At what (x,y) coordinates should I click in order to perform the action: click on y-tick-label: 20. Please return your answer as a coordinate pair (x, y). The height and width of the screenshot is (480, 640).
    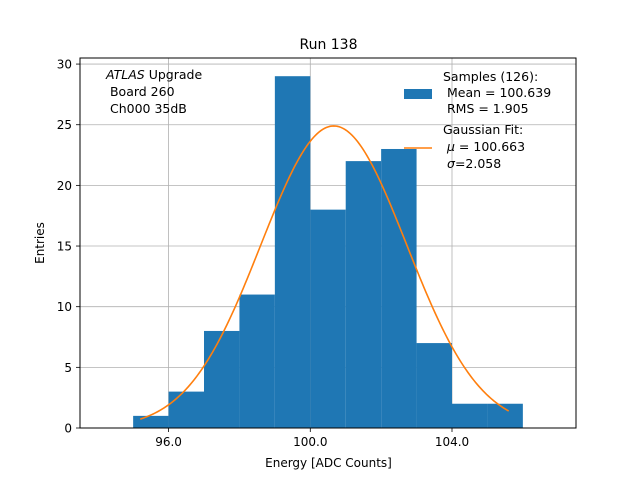
    Looking at the image, I should click on (64, 186).